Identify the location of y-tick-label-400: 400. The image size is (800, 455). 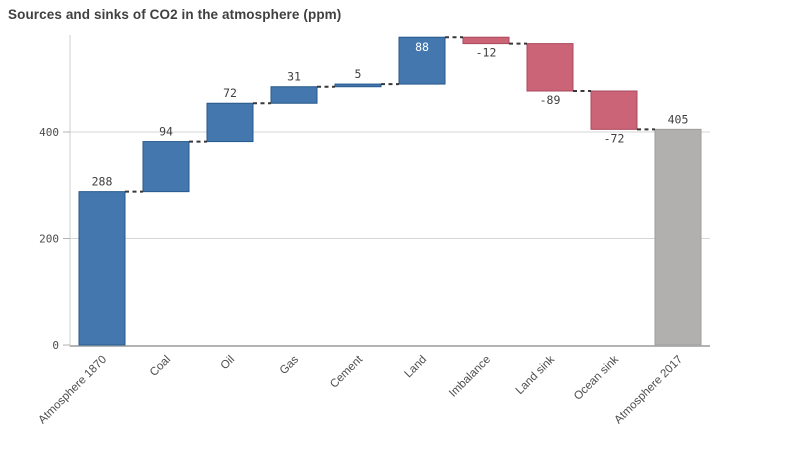
(49, 132).